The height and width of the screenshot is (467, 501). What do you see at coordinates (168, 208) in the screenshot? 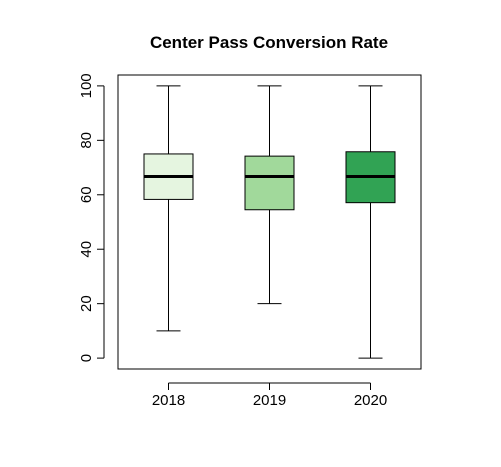
I see `box-2018` at bounding box center [168, 208].